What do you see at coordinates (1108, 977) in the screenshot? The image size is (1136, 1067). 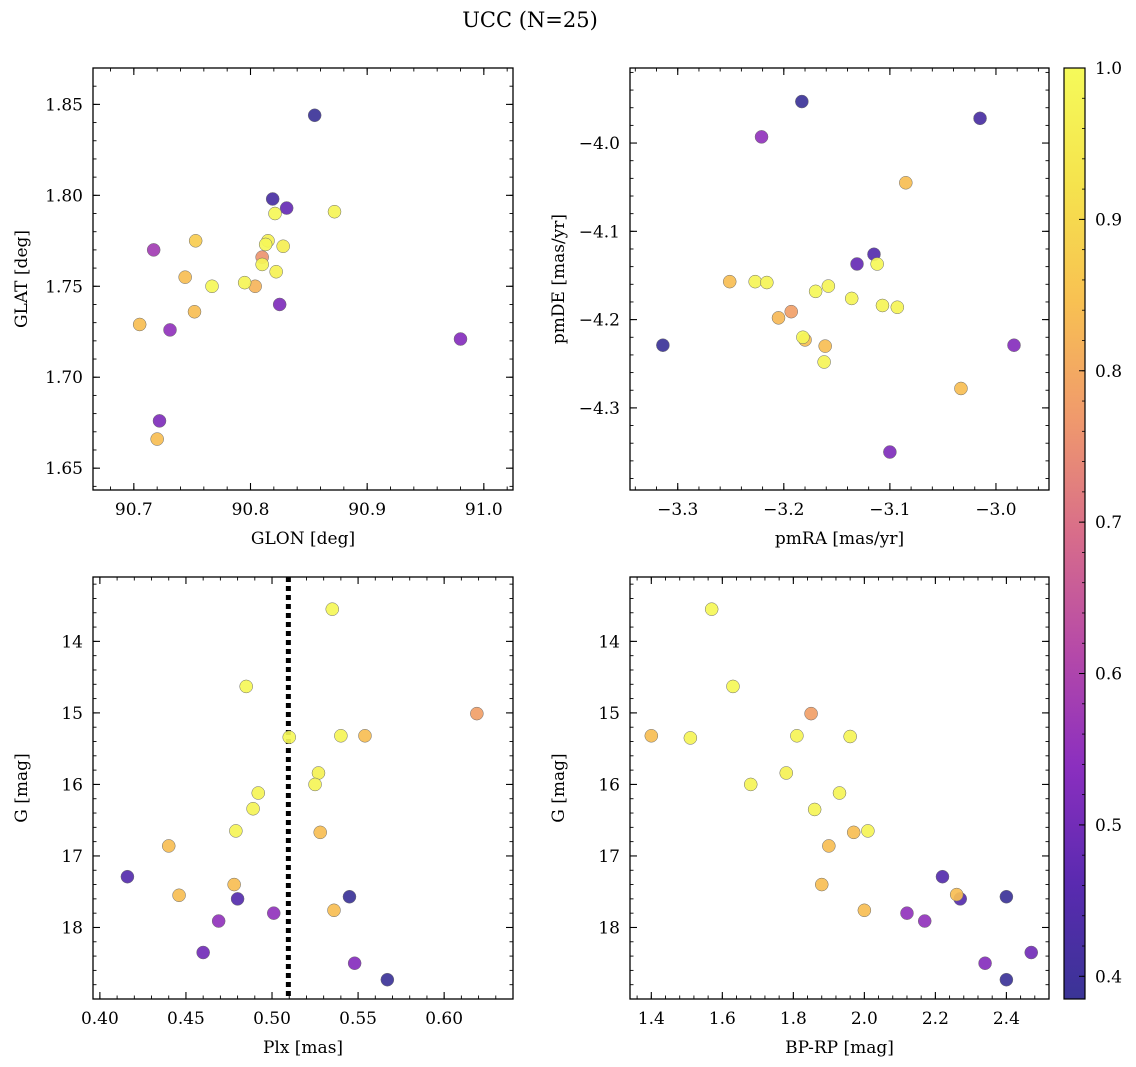 I see `colorbar-tick-label: 0.4` at bounding box center [1108, 977].